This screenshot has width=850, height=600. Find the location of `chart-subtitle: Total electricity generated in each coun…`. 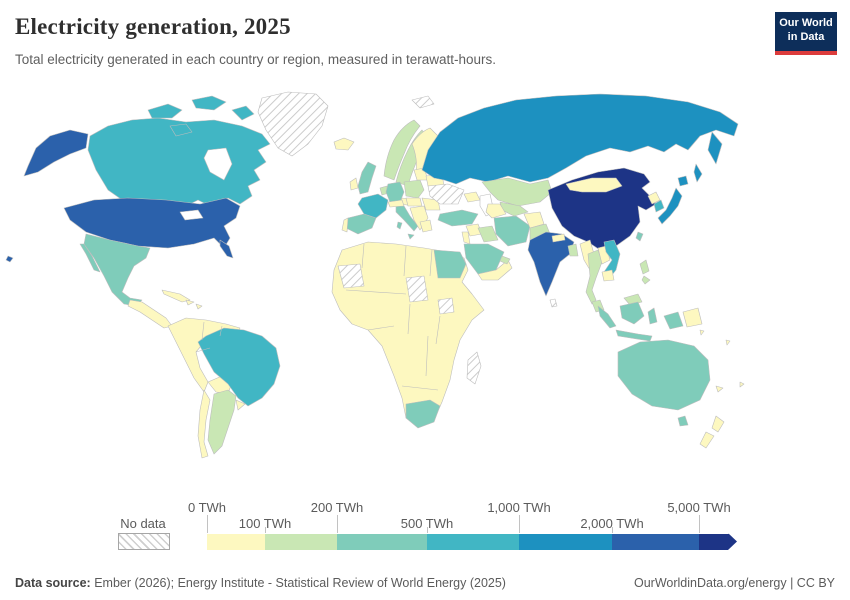

chart-subtitle: Total electricity generated in each coun… is located at coordinates (255, 59).